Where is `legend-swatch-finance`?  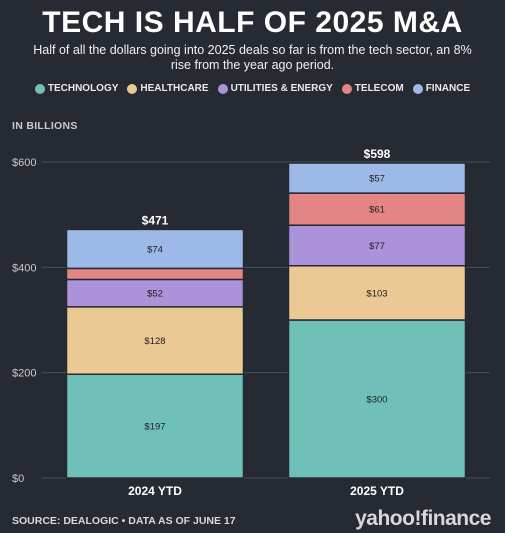 legend-swatch-finance is located at coordinates (417, 88).